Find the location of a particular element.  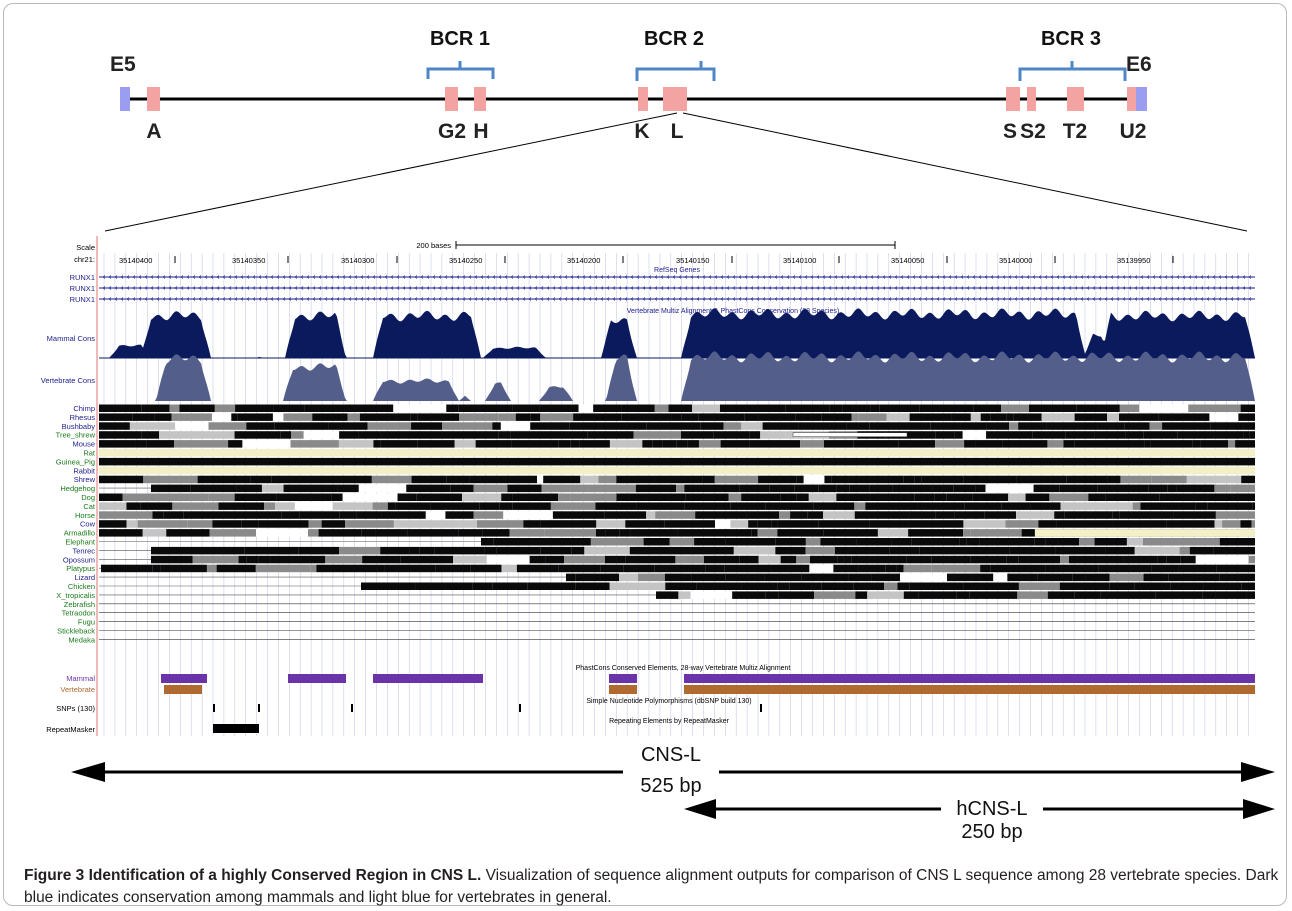

element-l-box is located at coordinates (675, 99).